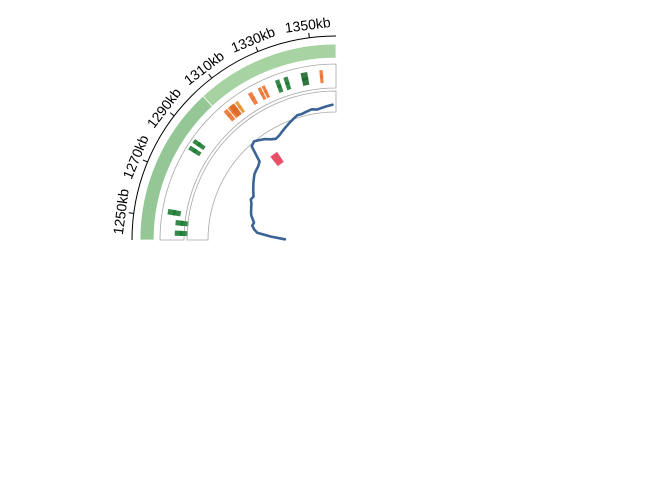 This screenshot has height=480, width=672. I want to click on highlight-track, so click(277, 159).